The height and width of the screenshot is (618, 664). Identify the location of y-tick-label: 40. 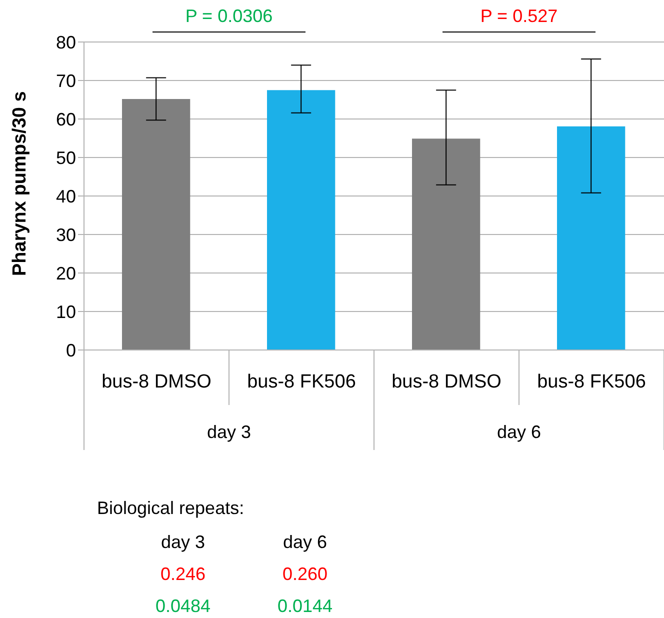
(66, 196).